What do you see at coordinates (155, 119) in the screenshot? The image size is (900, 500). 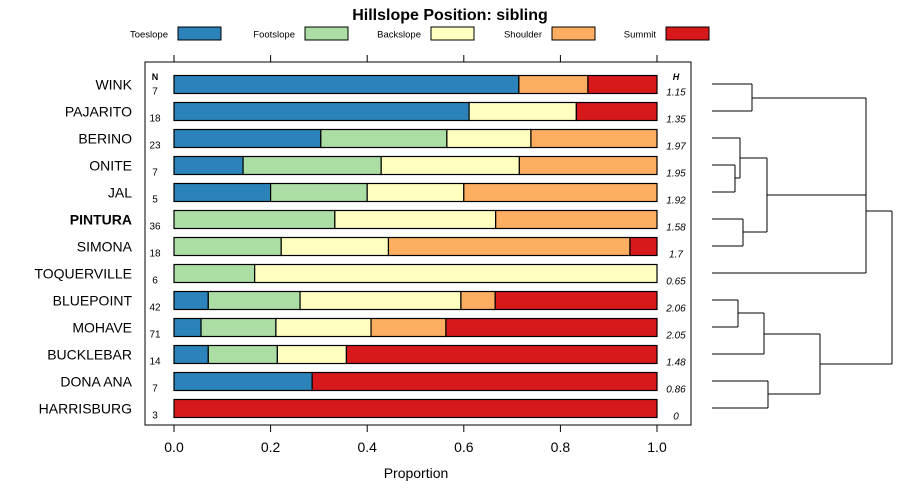 I see `n-value-pajarito: 18` at bounding box center [155, 119].